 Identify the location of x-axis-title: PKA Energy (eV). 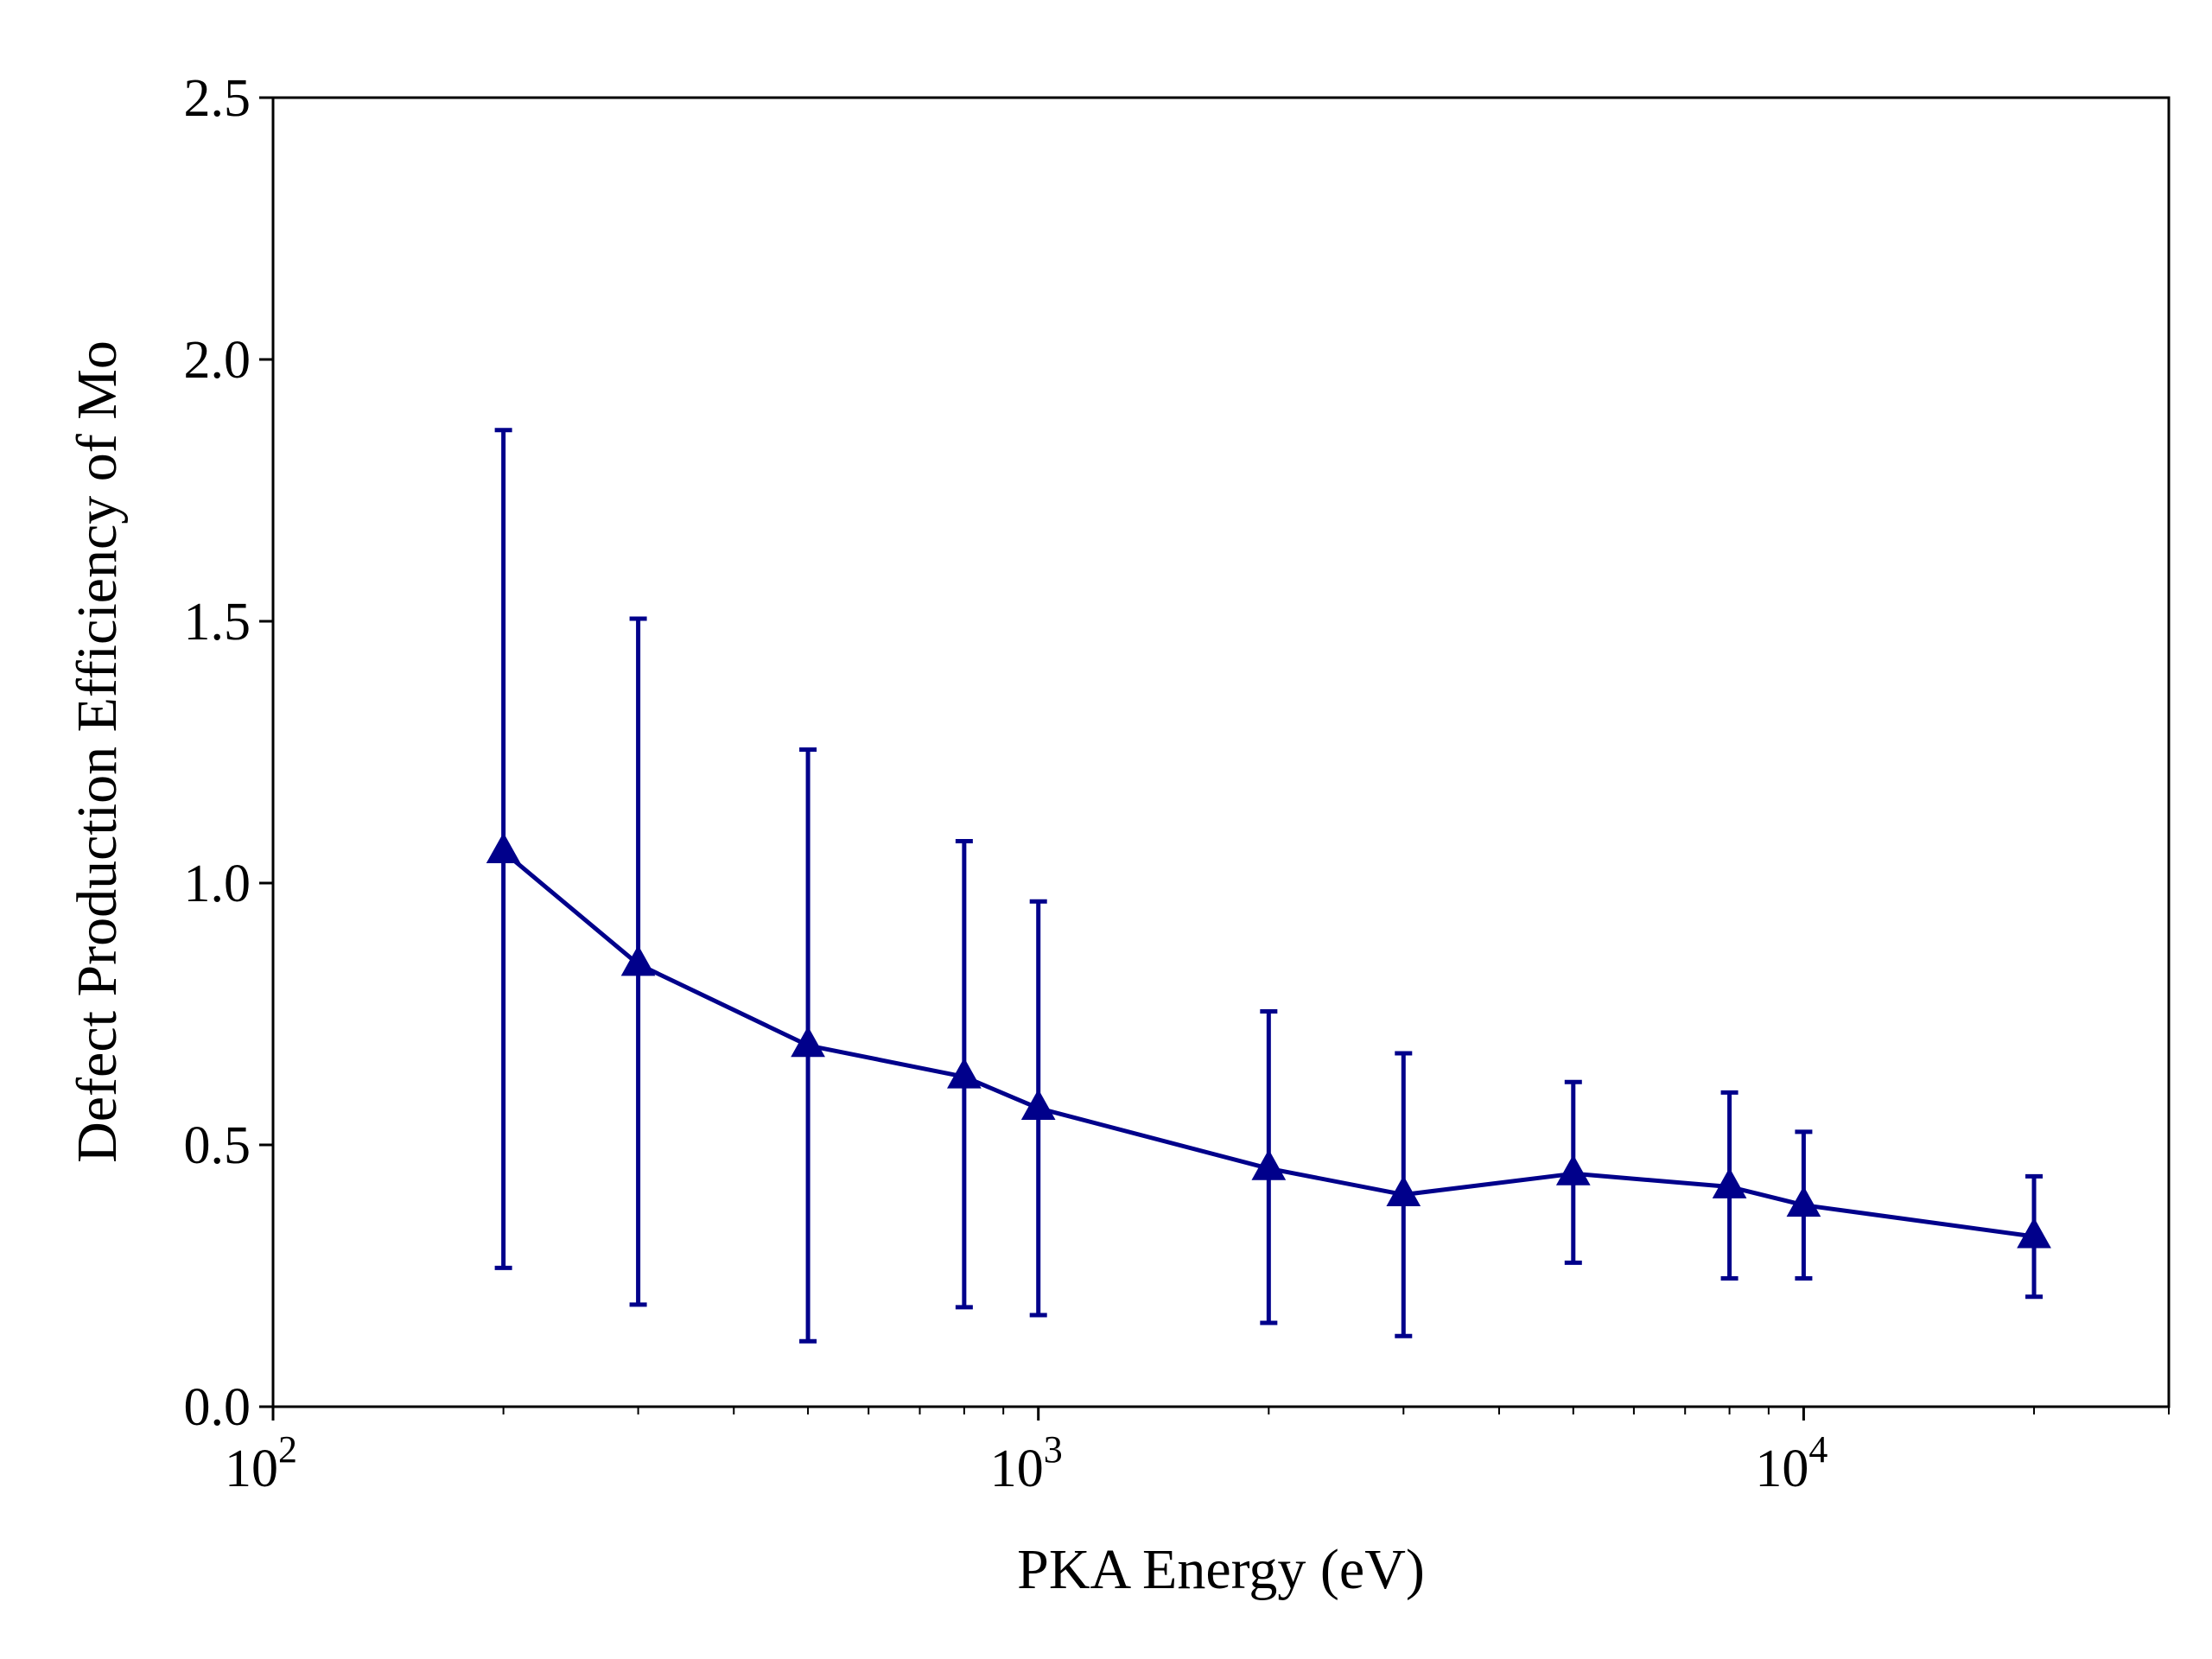
(1221, 1569).